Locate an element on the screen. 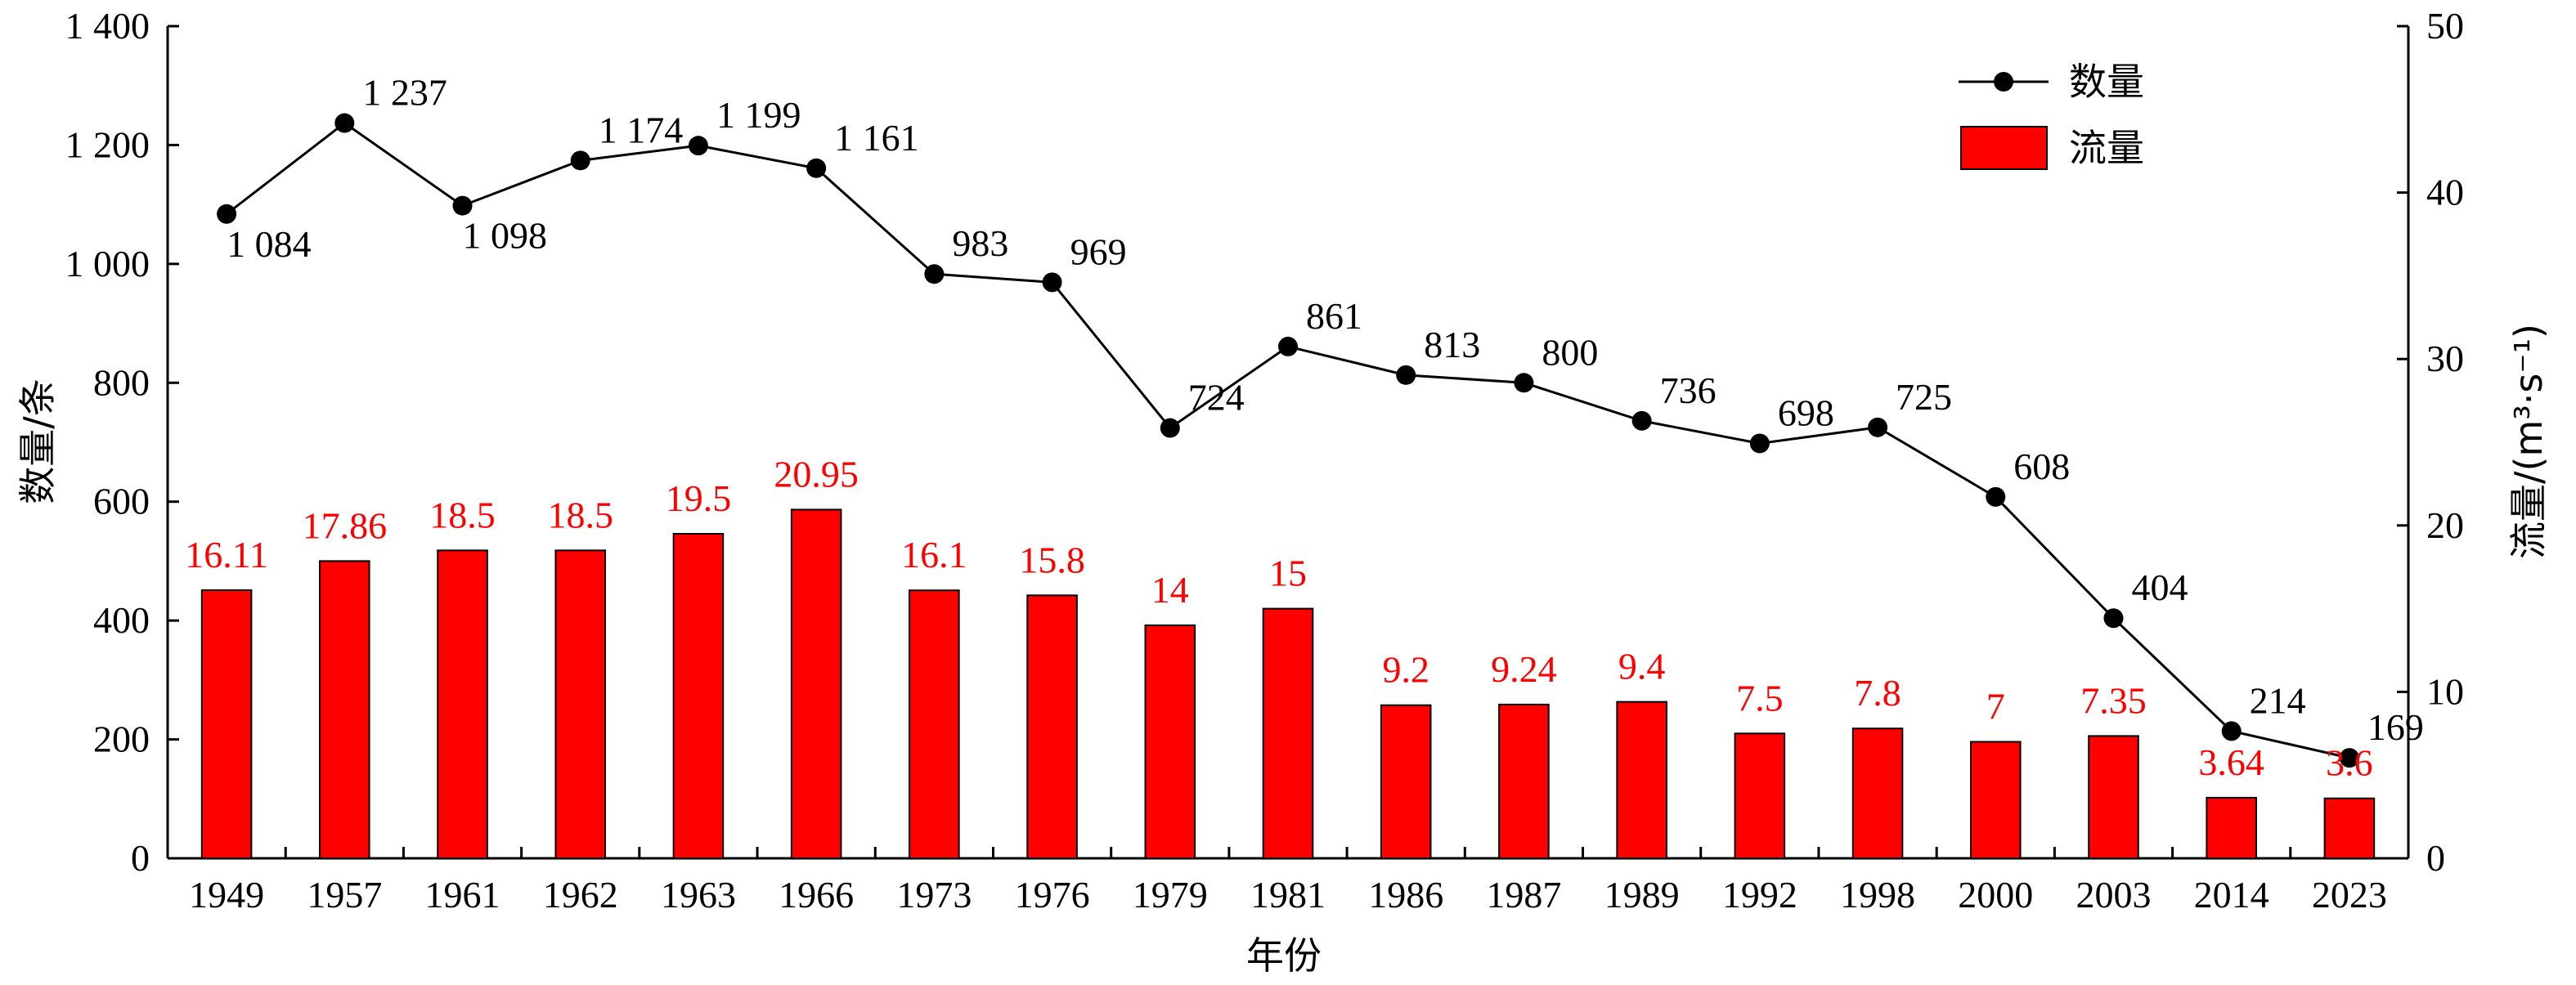 Image resolution: width=2576 pixels, height=985 pixels. line-value-label: 800 is located at coordinates (1570, 352).